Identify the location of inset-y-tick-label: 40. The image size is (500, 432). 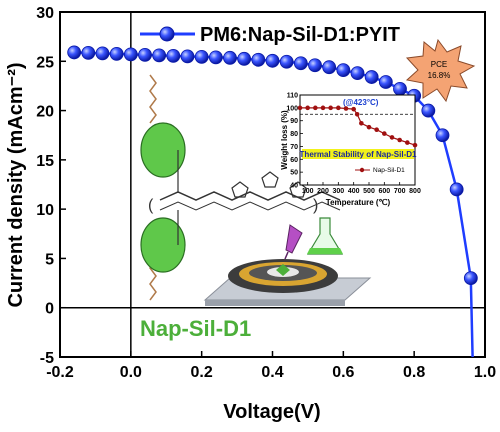
(294, 186).